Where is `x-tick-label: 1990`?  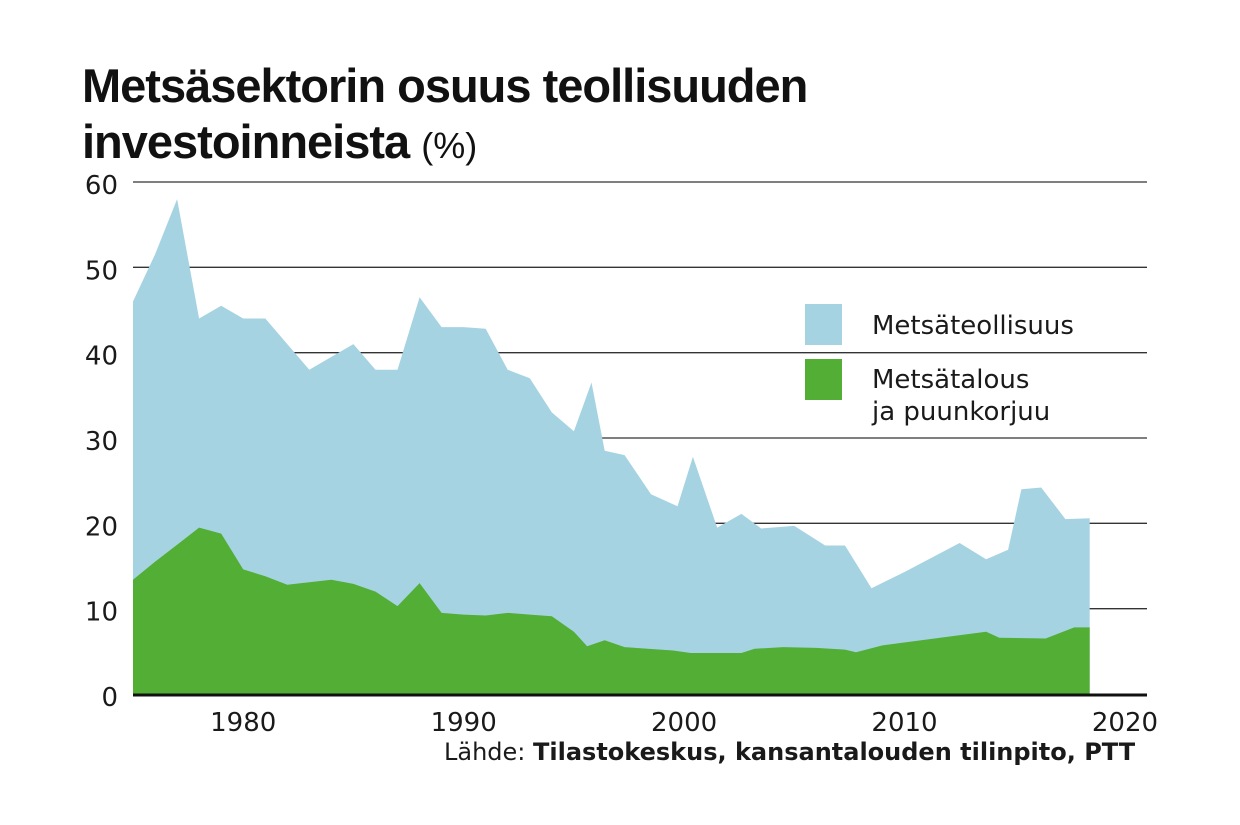 x-tick-label: 1990 is located at coordinates (464, 723).